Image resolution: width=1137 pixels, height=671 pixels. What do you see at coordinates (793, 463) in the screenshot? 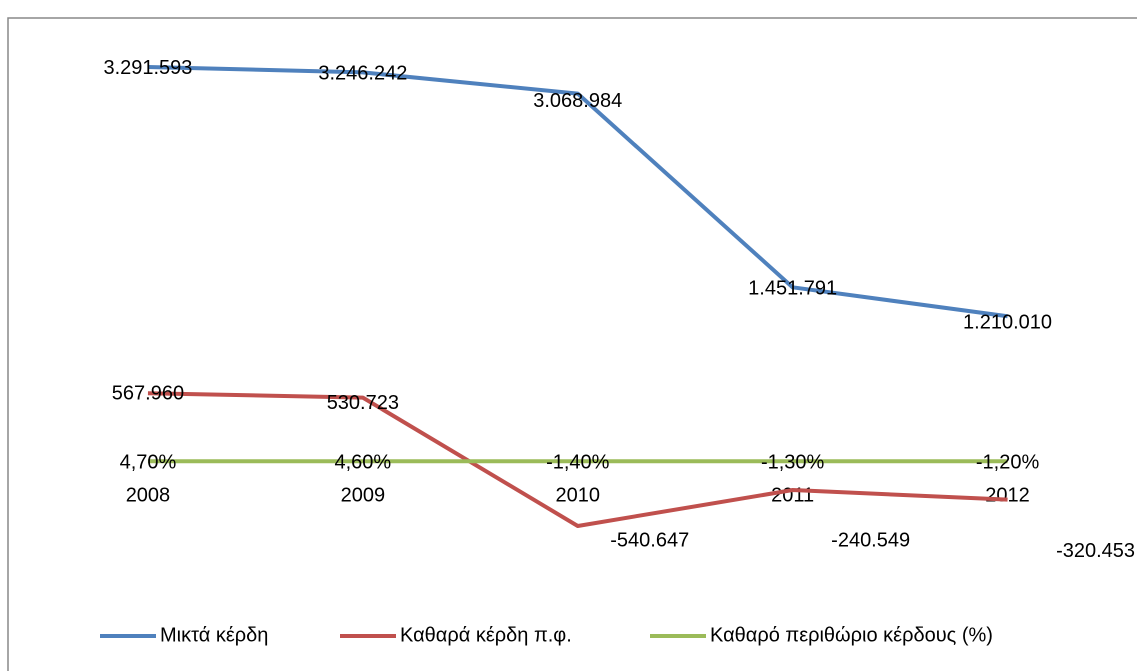
I see `data-label: -1,30%` at bounding box center [793, 463].